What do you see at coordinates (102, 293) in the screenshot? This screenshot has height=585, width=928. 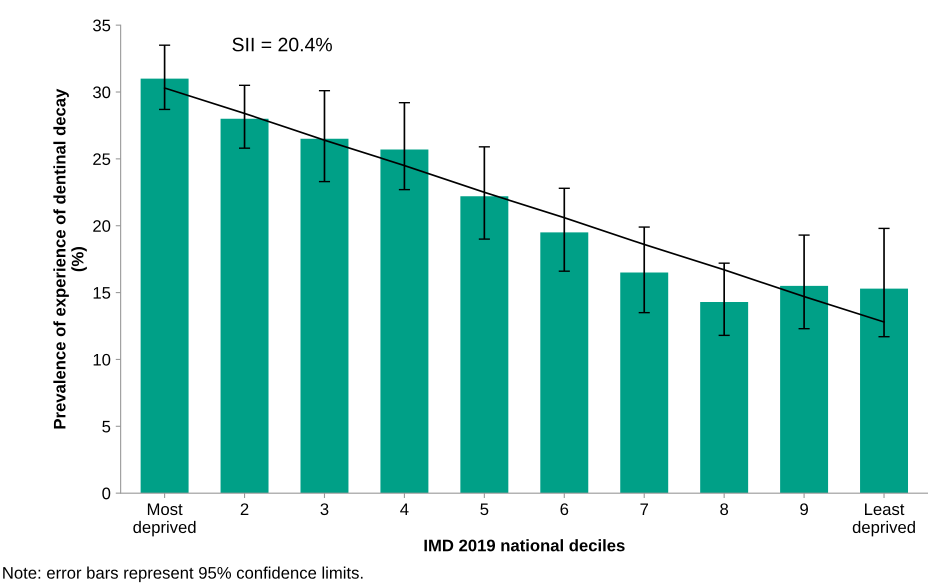 I see `y-tick-label: 15` at bounding box center [102, 293].